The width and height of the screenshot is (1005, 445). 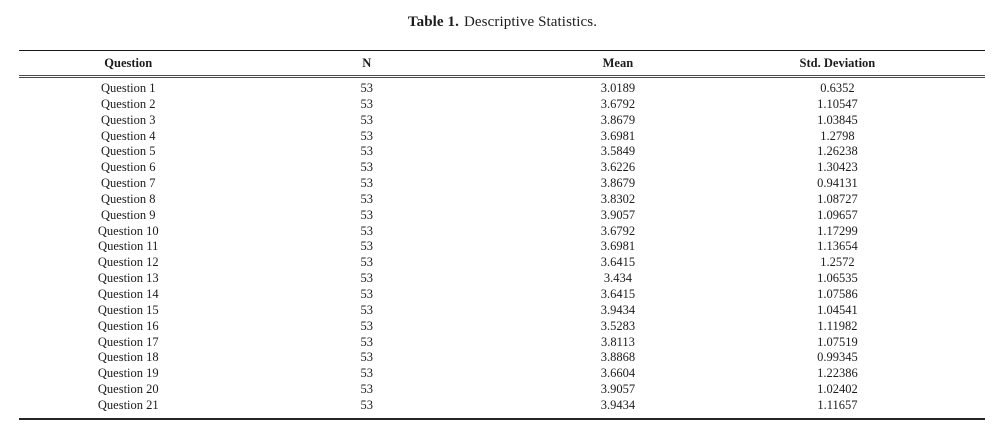 I want to click on table-row: Question 16 53 3.5283 1.11982, so click(x=502, y=327).